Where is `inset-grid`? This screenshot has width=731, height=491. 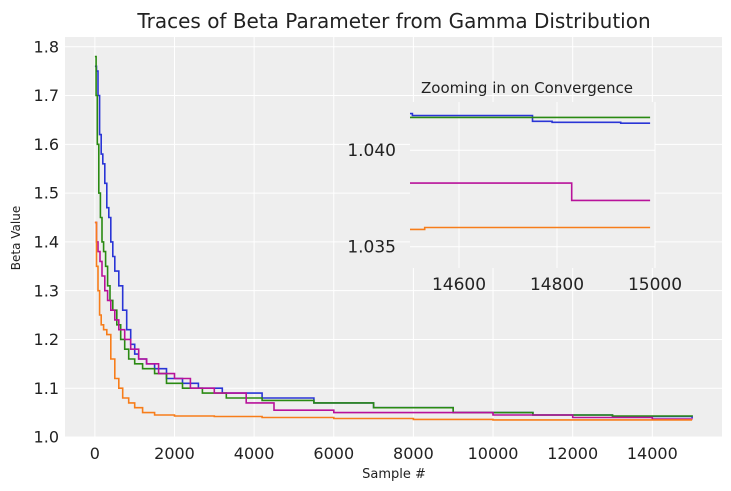 inset-grid is located at coordinates (533, 185).